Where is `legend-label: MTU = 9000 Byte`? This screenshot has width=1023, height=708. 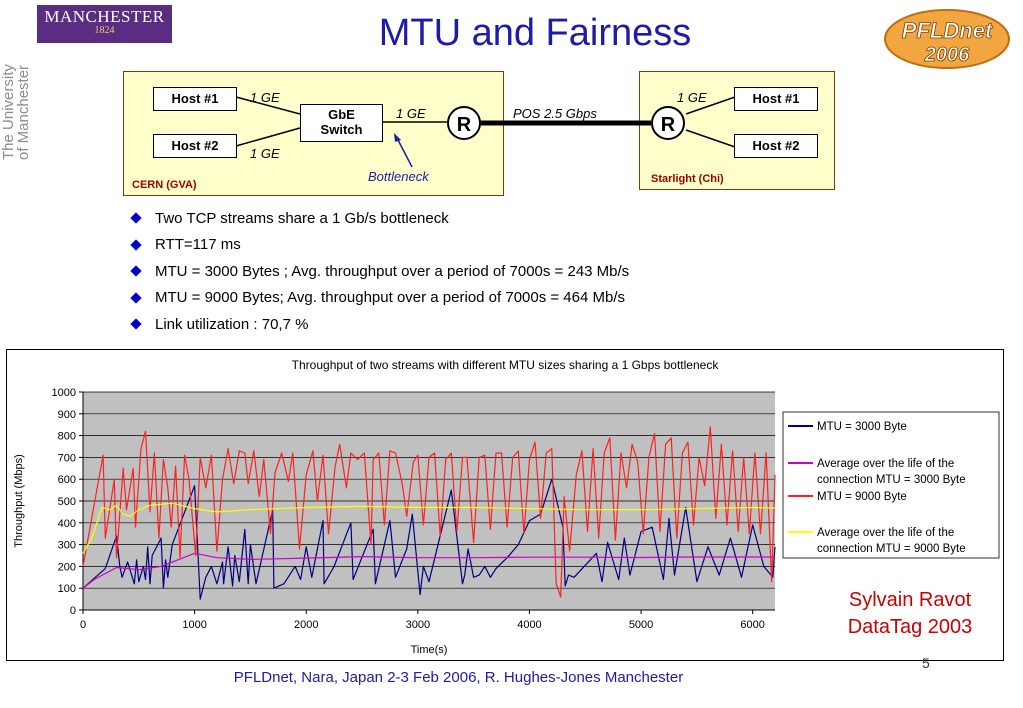 legend-label: MTU = 9000 Byte is located at coordinates (862, 497).